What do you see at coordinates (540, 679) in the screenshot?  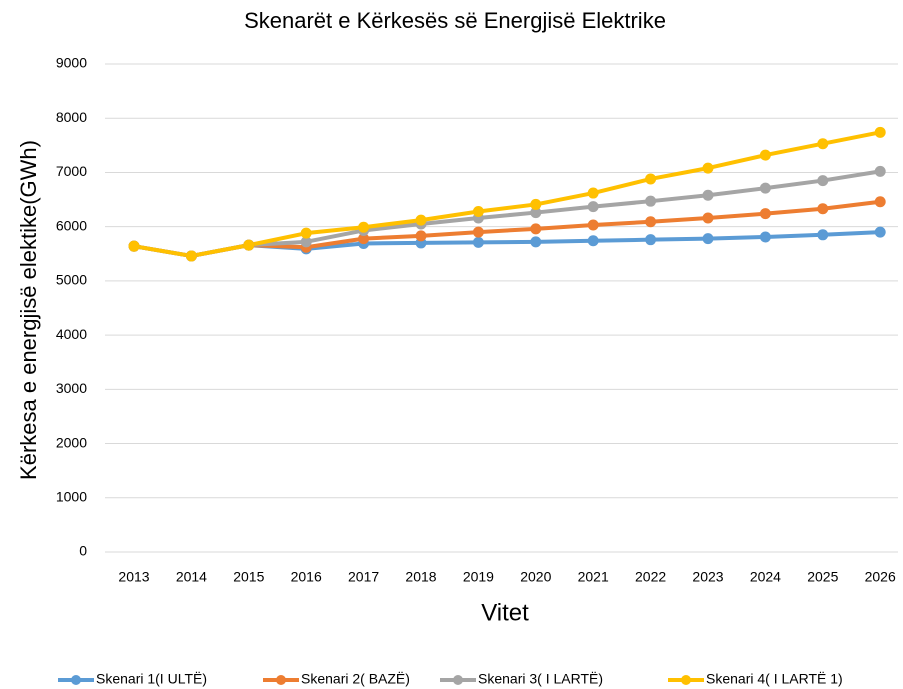 I see `legend-label: Skenari 3( I LARTË)` at bounding box center [540, 679].